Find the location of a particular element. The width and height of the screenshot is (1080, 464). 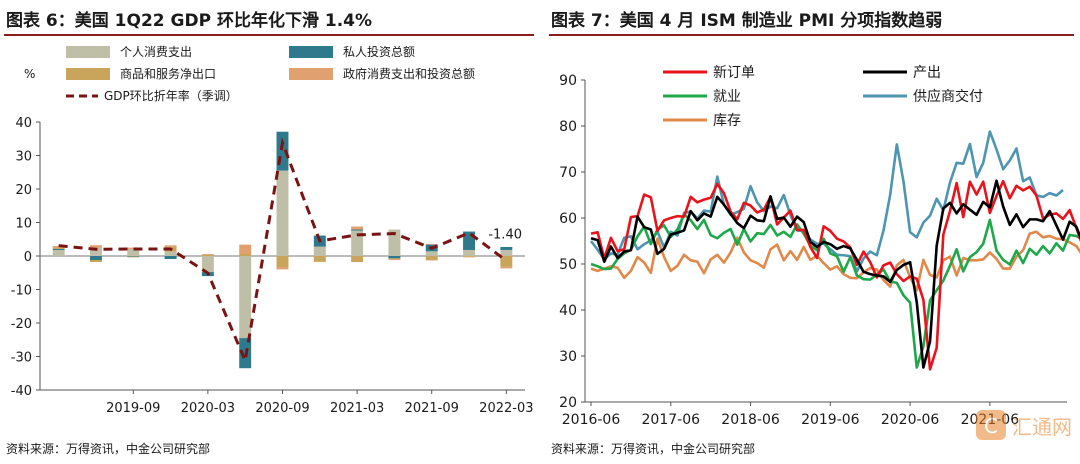

legend-item: 个人消费支出 is located at coordinates (129, 52).